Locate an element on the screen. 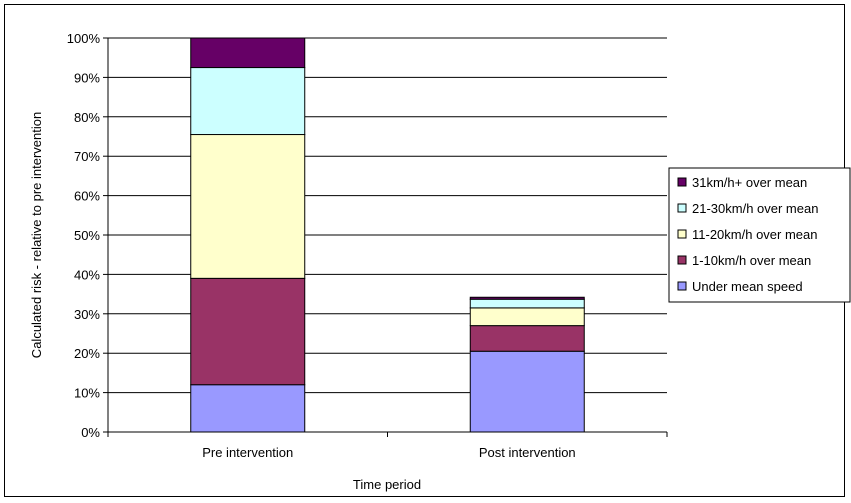 The image size is (851, 503). legend-label: Under mean speed is located at coordinates (747, 286).